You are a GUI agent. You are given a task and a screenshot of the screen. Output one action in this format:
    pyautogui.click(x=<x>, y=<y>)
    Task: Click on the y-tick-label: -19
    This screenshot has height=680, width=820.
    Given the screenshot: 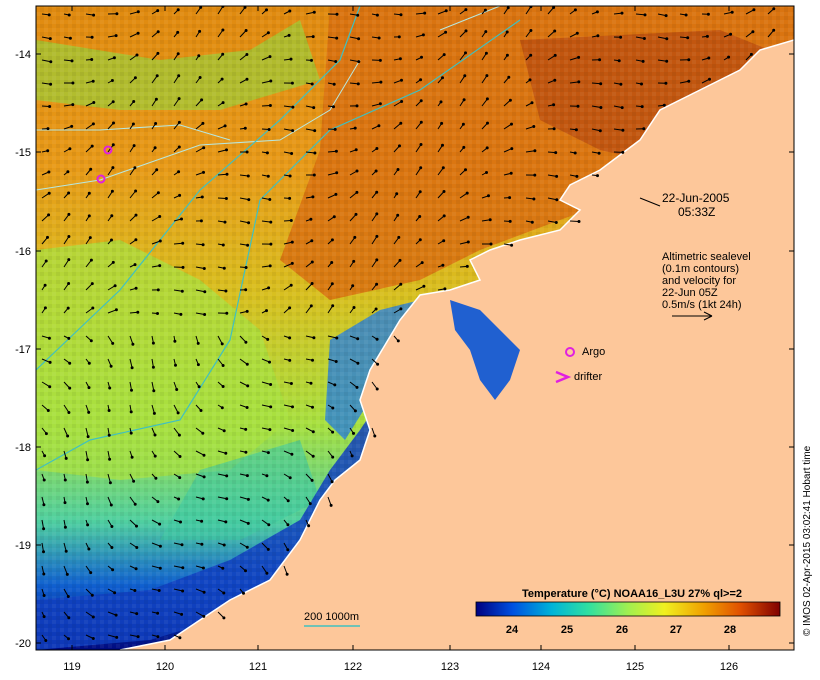 What is the action you would take?
    pyautogui.click(x=23, y=546)
    